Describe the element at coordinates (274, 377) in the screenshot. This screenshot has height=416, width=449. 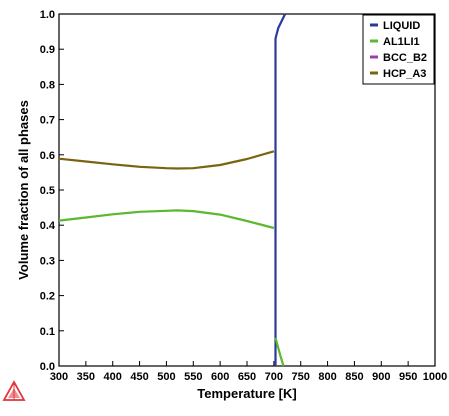
I see `x-tick-label: 700` at that location.